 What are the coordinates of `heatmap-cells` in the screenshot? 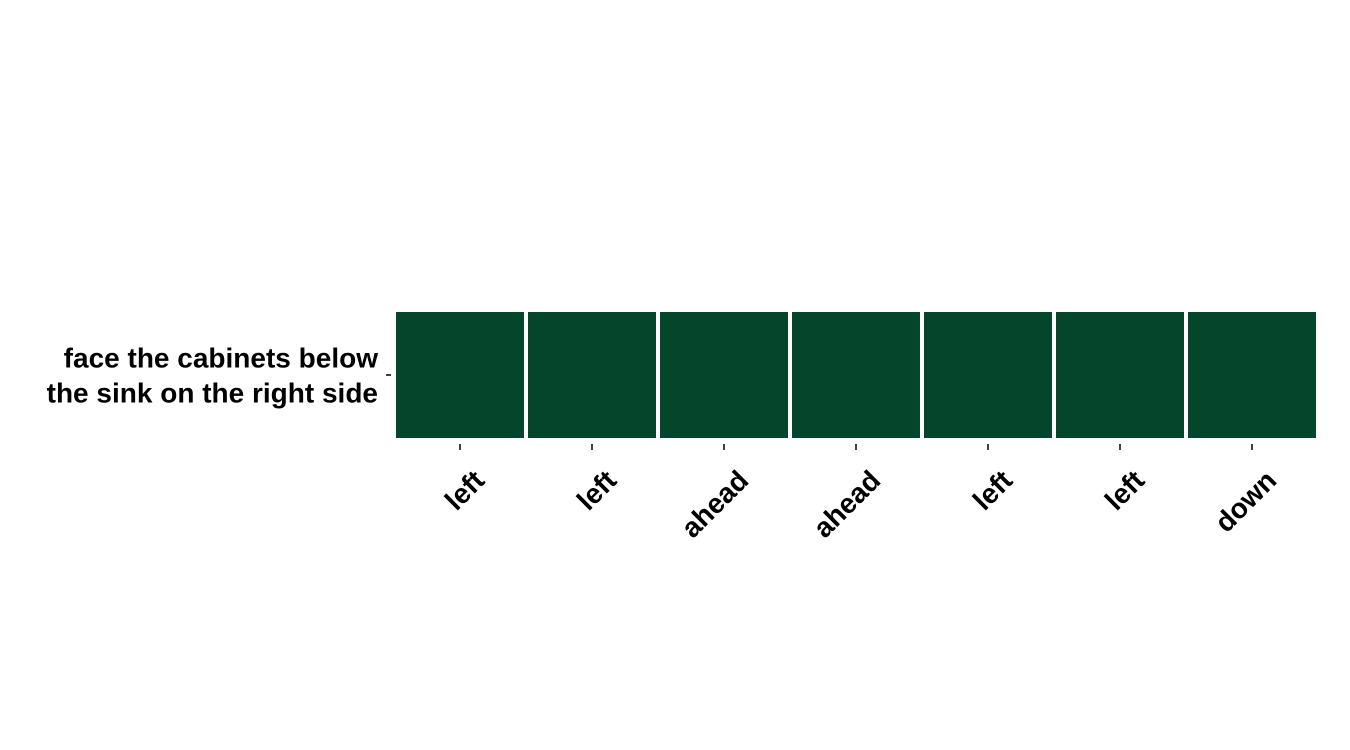 It's located at (856, 375).